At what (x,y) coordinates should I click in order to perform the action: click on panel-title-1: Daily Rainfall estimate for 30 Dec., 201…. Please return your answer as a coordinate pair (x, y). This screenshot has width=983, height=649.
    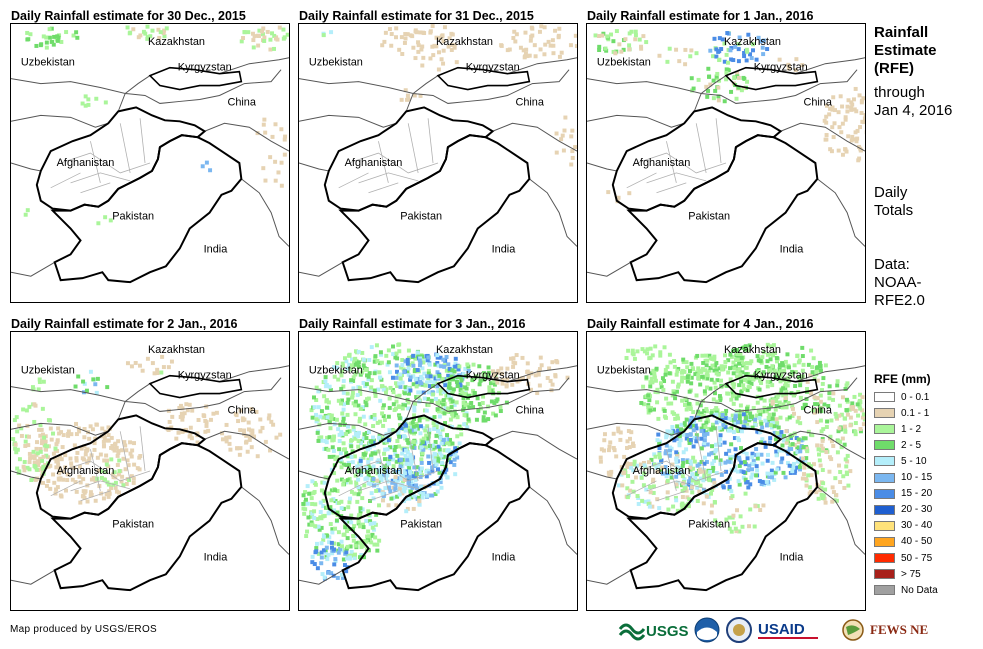
    Looking at the image, I should click on (128, 16).